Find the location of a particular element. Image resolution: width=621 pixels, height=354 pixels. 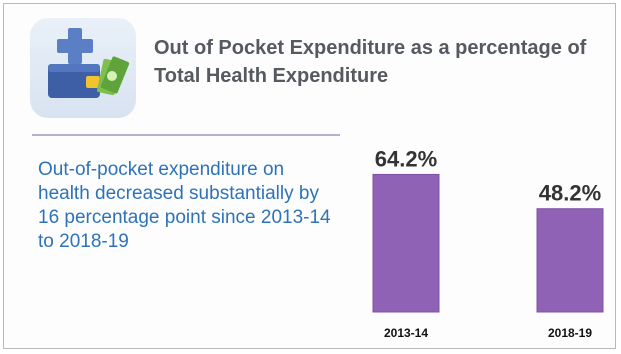

value-label-2018-19: 48.2% is located at coordinates (570, 193).